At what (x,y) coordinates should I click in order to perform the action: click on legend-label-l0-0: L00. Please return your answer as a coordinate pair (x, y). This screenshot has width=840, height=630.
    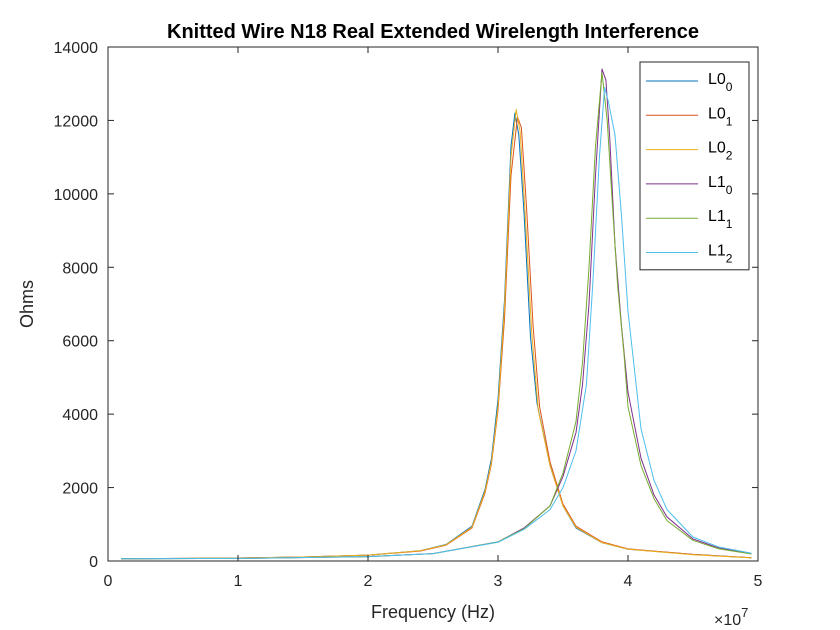
    Looking at the image, I should click on (720, 82).